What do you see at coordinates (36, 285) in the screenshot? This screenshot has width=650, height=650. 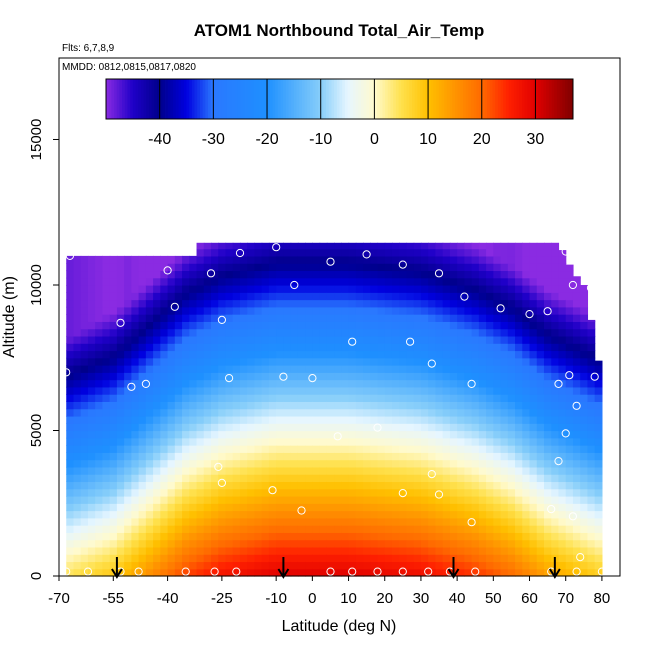 I see `y-tick-label: 10000` at bounding box center [36, 285].